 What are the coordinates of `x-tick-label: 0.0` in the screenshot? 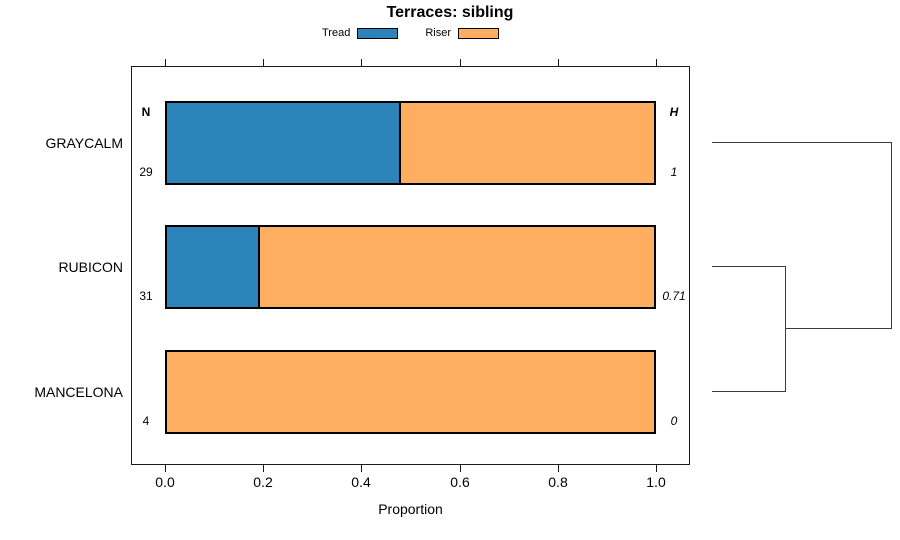 It's located at (165, 482).